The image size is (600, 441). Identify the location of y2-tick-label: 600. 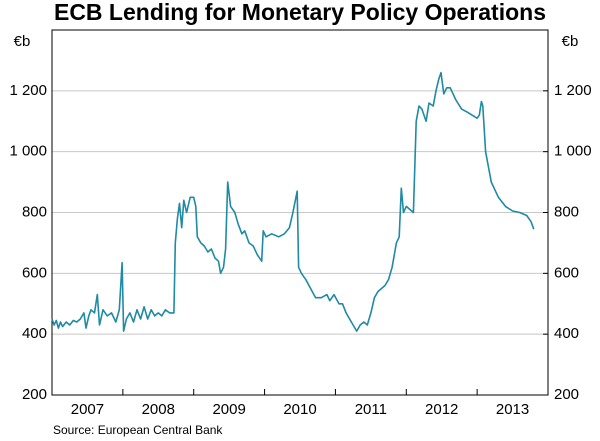
(566, 272).